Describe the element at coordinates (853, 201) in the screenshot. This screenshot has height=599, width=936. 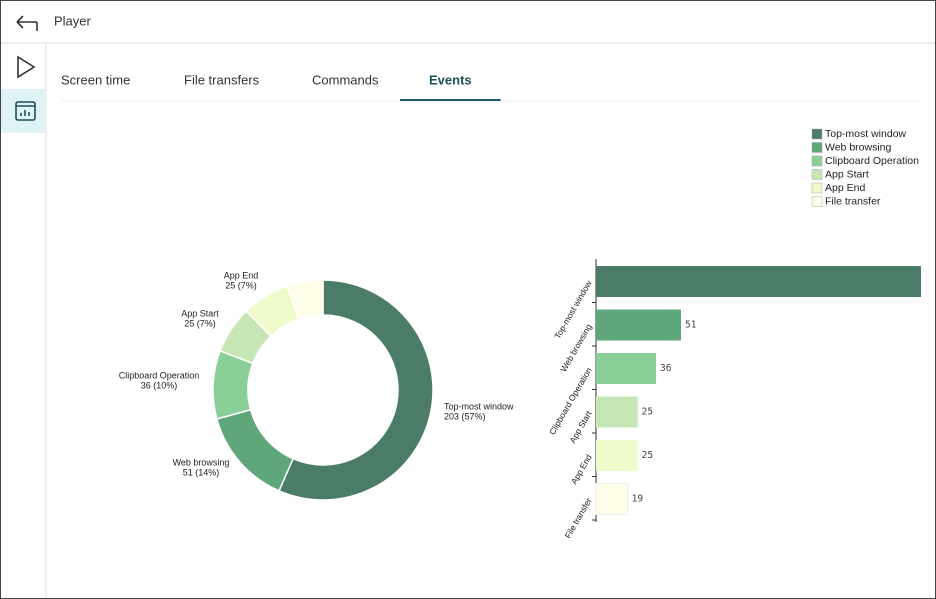
I see `legend-label: File transfer` at that location.